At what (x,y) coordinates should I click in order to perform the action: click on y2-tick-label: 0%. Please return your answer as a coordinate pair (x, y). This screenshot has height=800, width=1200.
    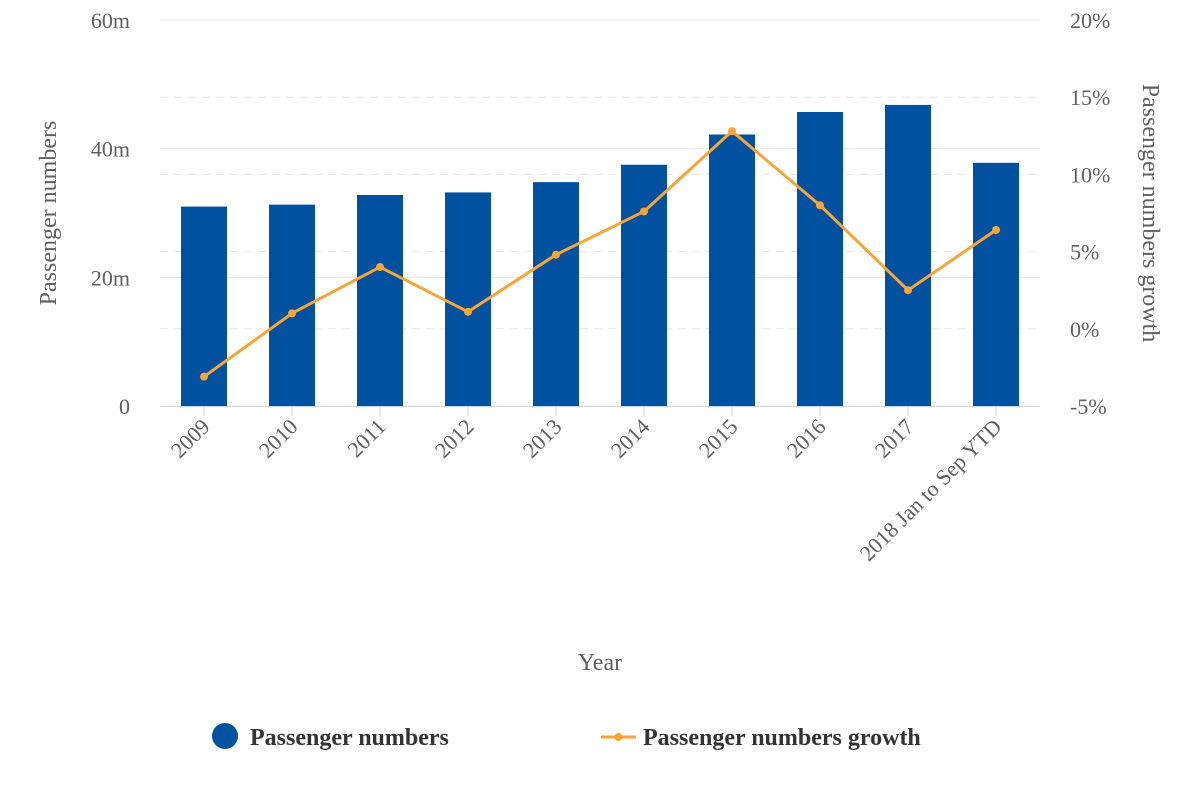
    Looking at the image, I should click on (1084, 329).